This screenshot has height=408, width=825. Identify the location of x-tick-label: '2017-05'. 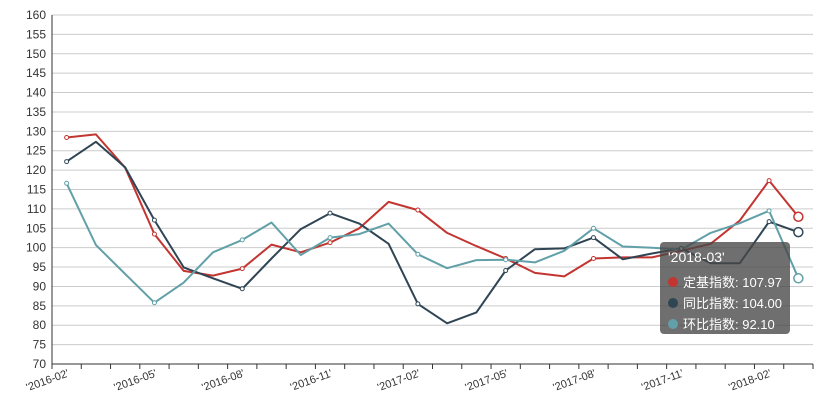
(487, 381).